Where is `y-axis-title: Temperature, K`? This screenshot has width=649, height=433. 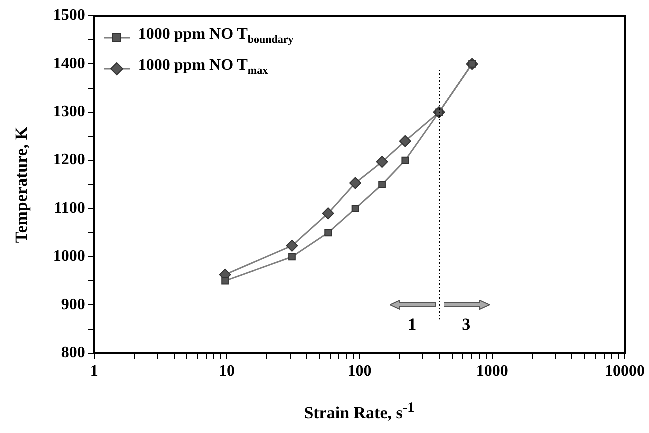
y-axis-title: Temperature, K is located at coordinates (22, 184).